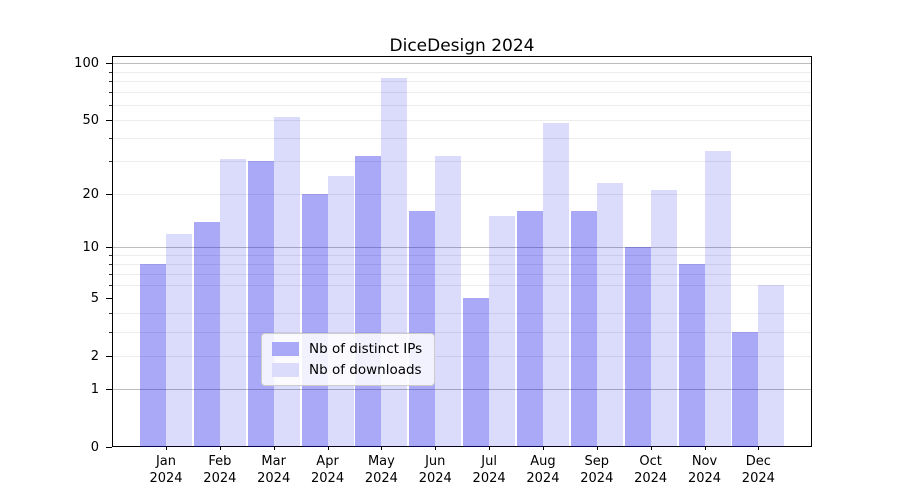 This screenshot has width=900, height=500. I want to click on bar-jul-downloads, so click(502, 331).